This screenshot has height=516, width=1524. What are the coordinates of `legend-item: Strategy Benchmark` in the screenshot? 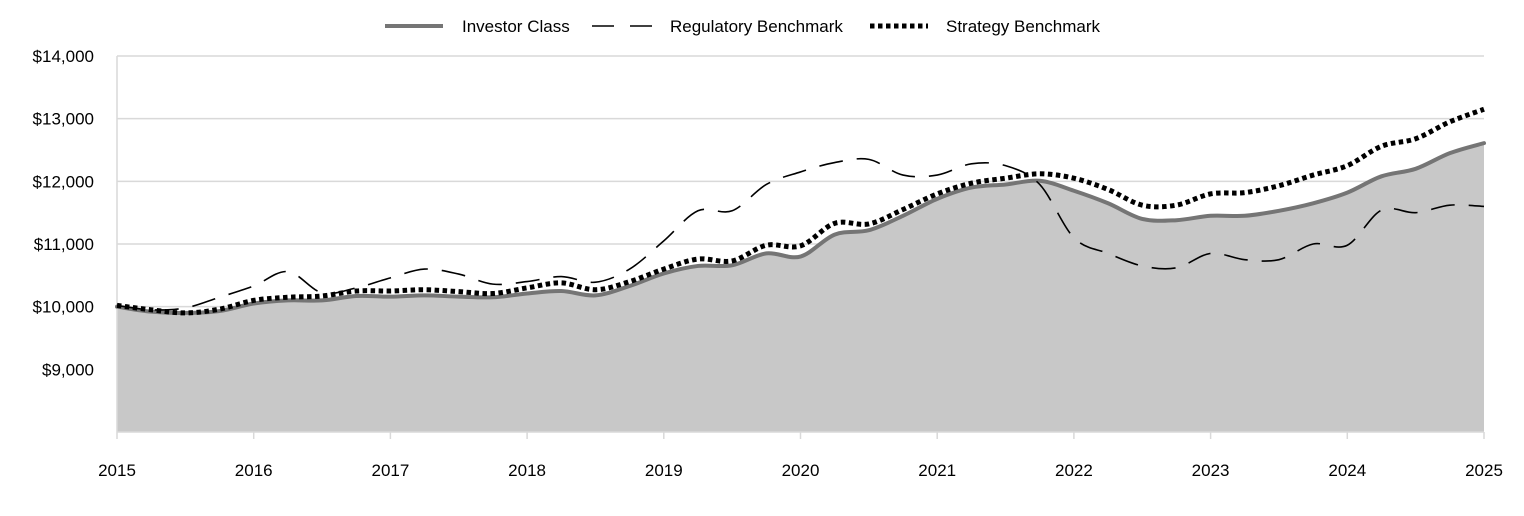 It's located at (985, 26).